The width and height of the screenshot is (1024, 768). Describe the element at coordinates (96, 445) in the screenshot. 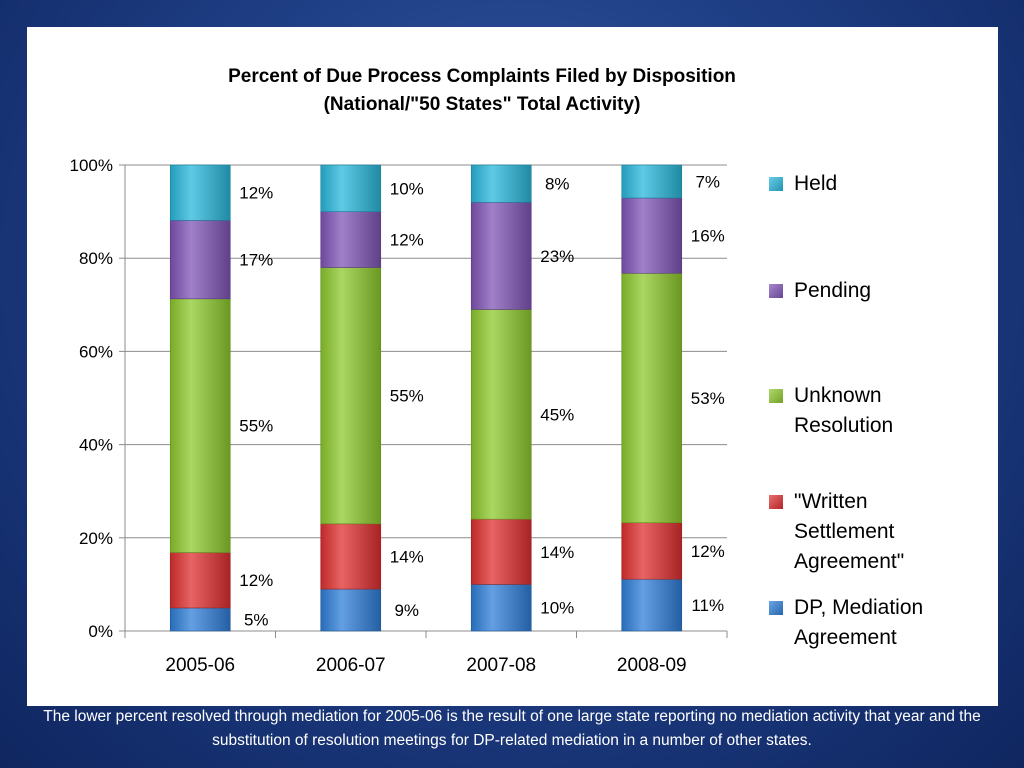

I see `y-tick-label: 40%` at that location.